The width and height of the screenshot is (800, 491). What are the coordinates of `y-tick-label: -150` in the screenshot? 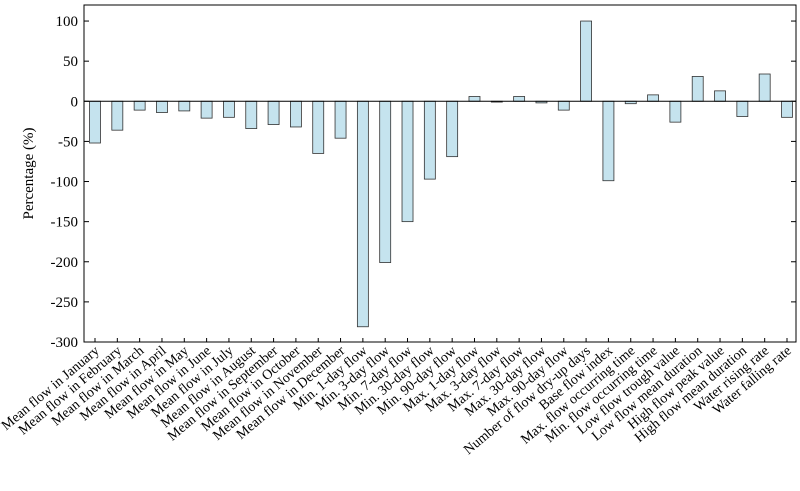 It's located at (65, 223).